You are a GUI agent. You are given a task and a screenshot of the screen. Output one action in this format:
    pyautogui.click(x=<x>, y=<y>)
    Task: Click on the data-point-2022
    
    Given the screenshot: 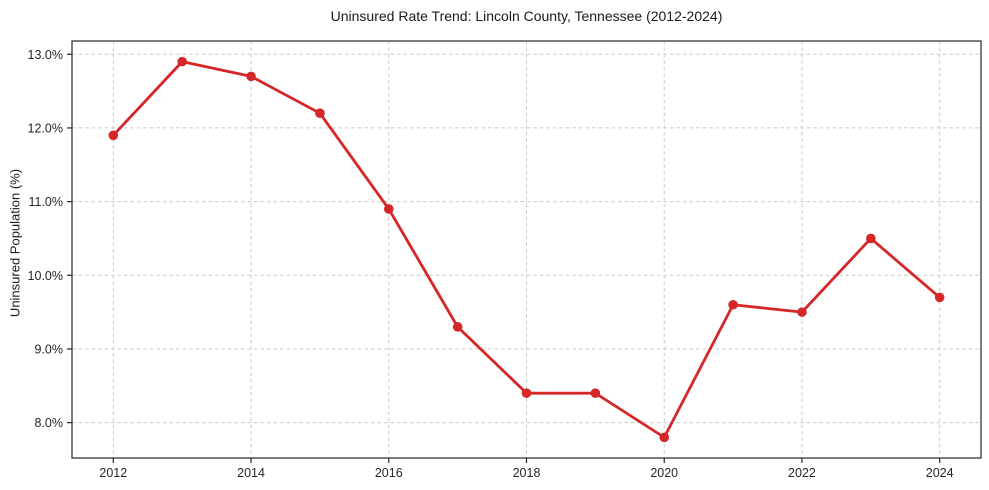 What is the action you would take?
    pyautogui.click(x=802, y=312)
    